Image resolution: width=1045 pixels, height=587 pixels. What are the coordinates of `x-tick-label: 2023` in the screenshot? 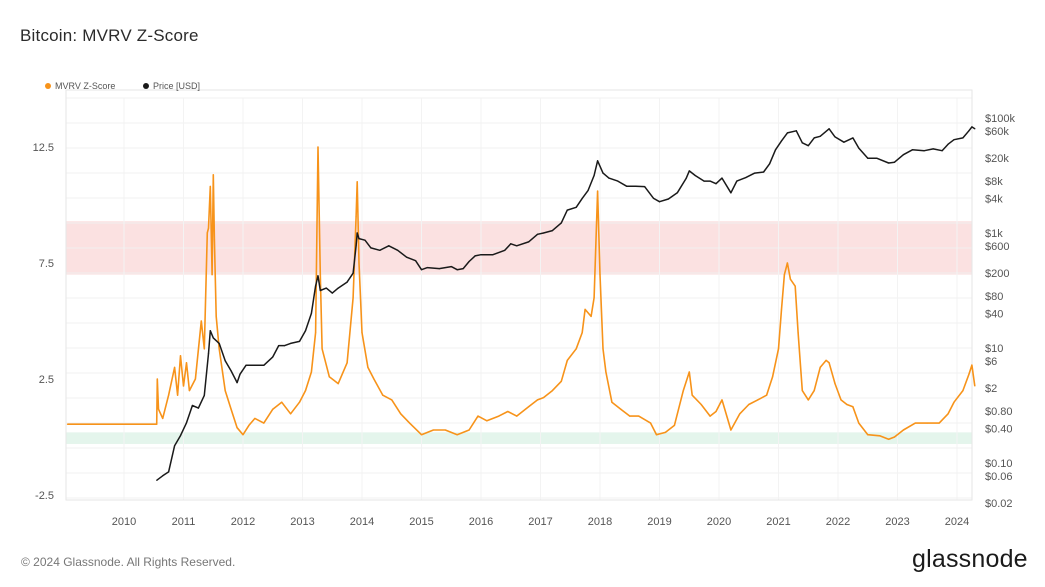 It's located at (897, 522).